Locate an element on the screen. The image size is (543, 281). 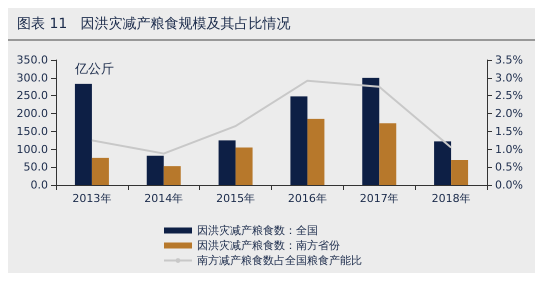
y-tick-label: 250.0 is located at coordinates (32, 95).